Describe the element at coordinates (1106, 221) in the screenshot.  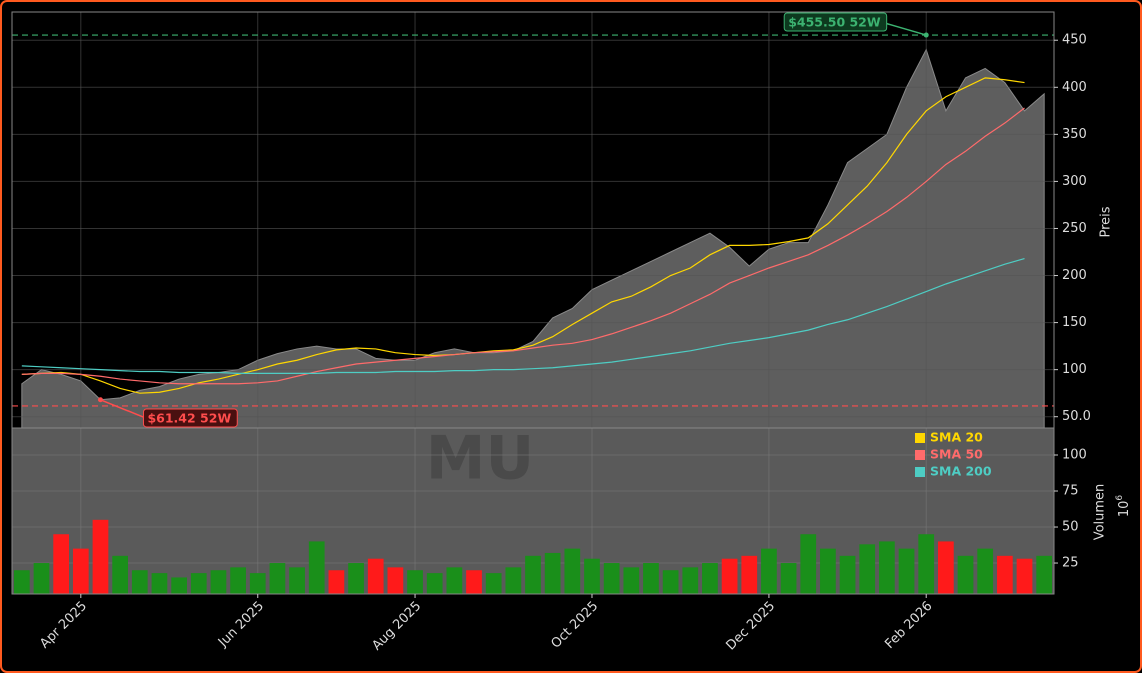
I see `y-axis-label: Preis` at that location.